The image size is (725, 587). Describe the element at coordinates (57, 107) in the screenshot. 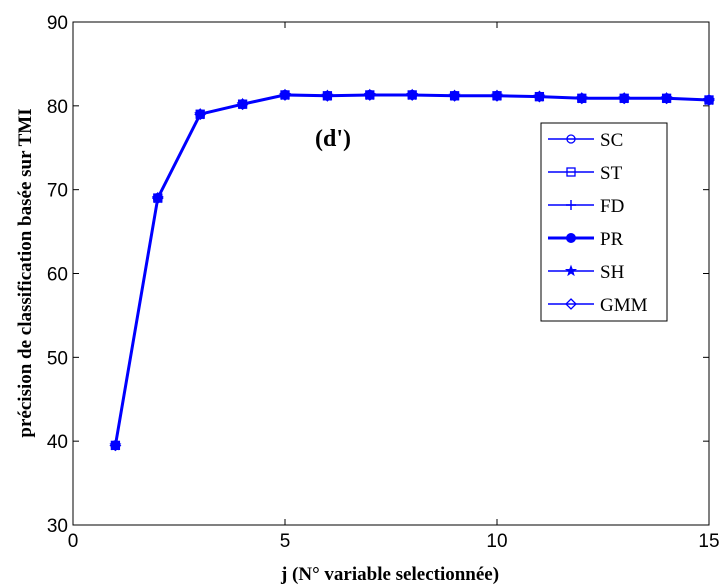

I see `y-tick-label: 80` at that location.